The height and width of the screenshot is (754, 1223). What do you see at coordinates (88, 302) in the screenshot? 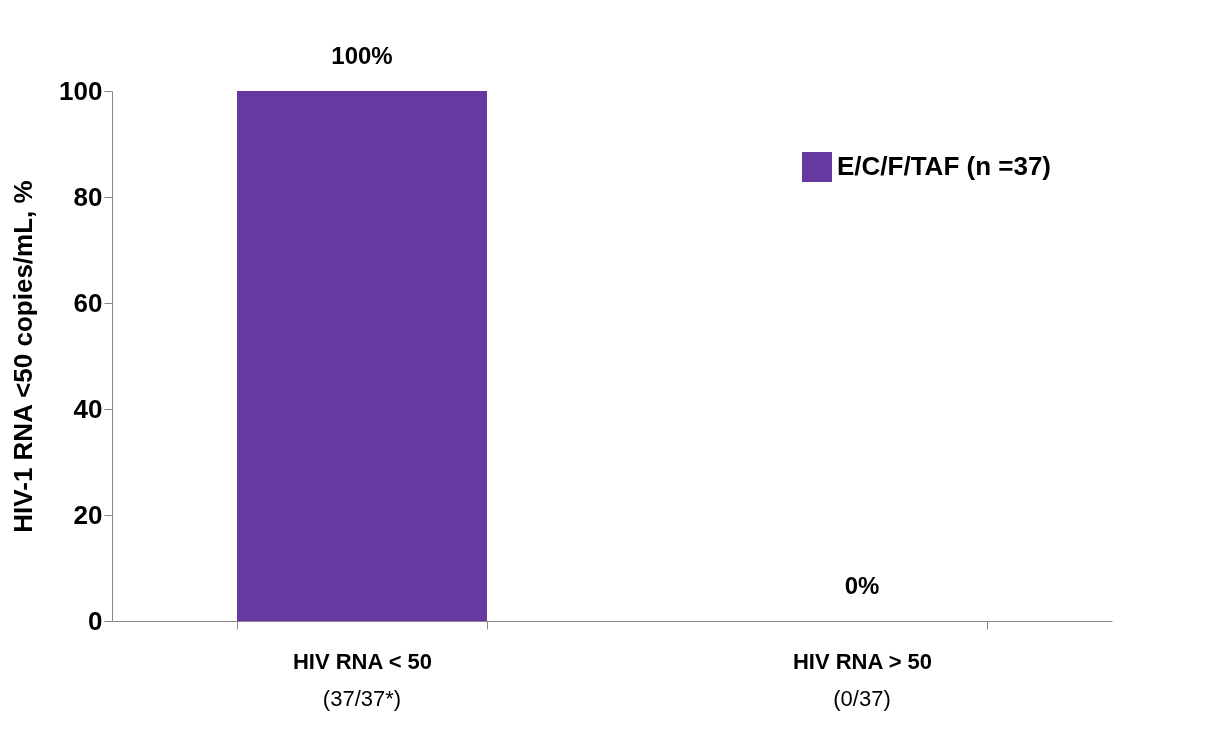
I see `y-tick-label: 60` at bounding box center [88, 302].